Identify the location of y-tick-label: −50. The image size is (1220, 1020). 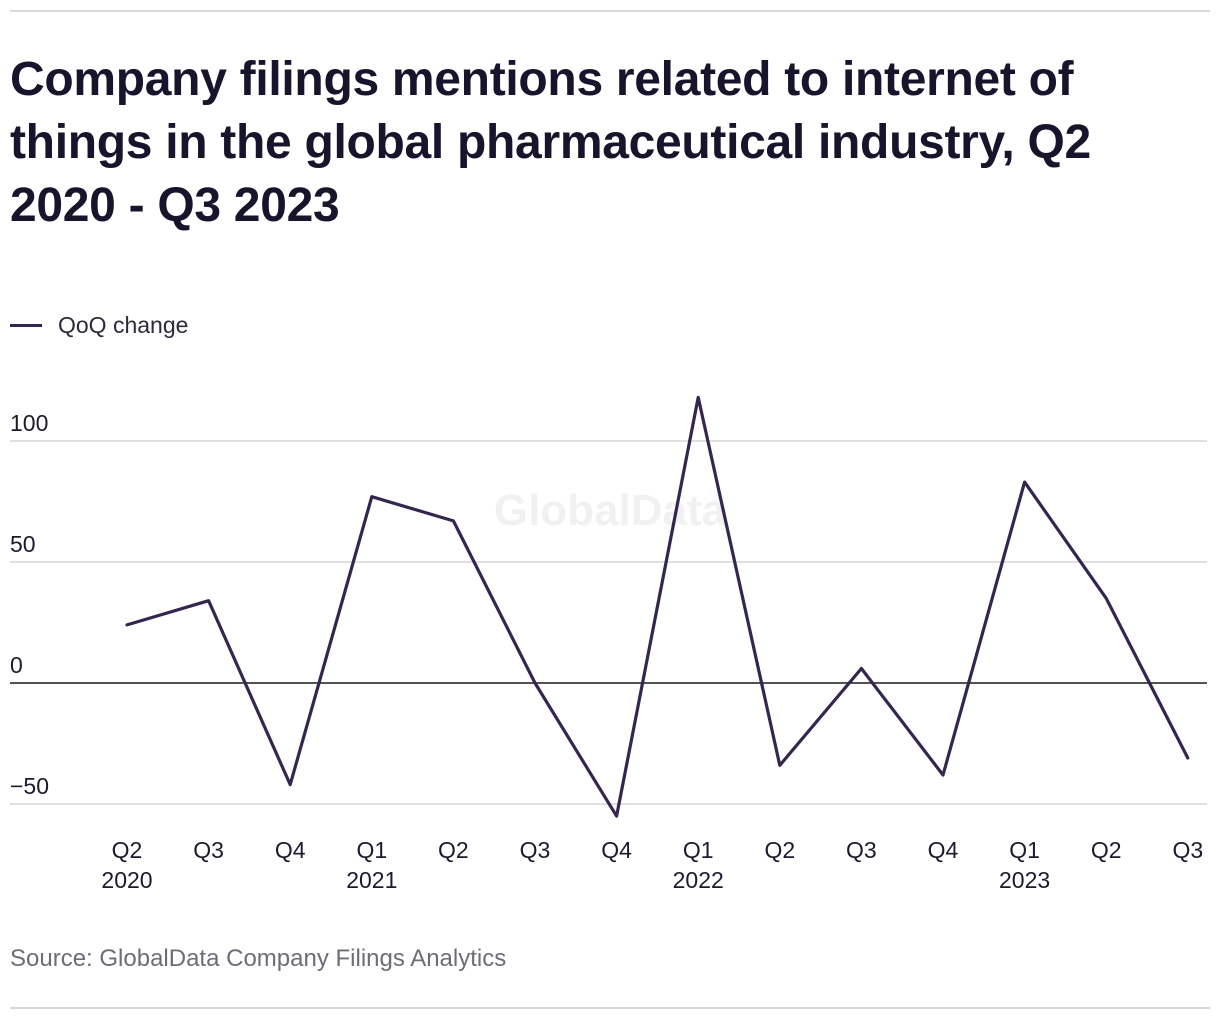
(29, 786).